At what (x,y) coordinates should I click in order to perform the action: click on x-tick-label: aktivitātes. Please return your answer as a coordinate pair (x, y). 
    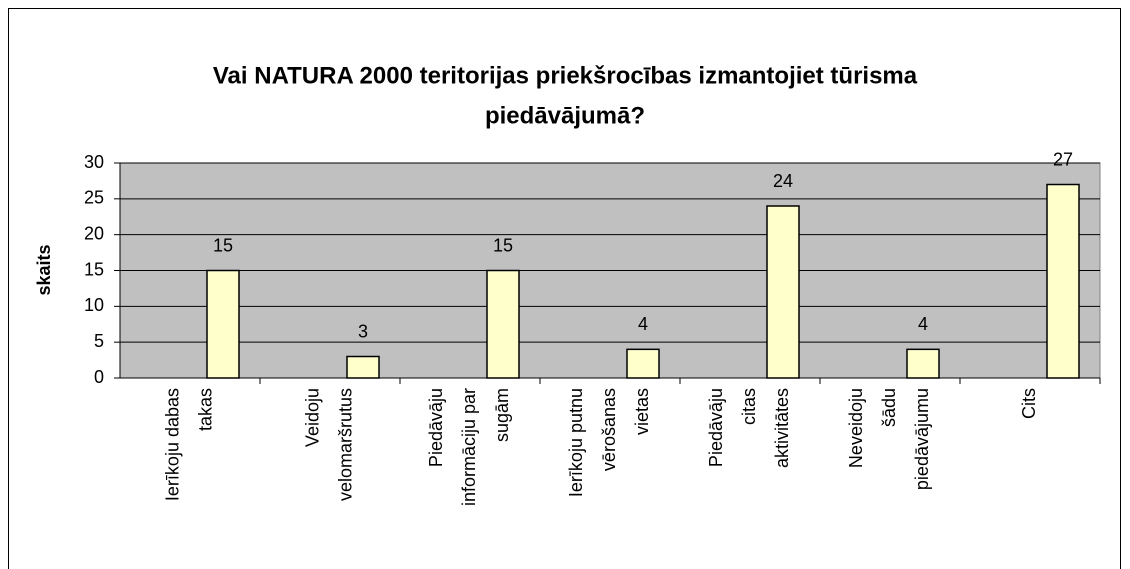
    Looking at the image, I should click on (782, 428).